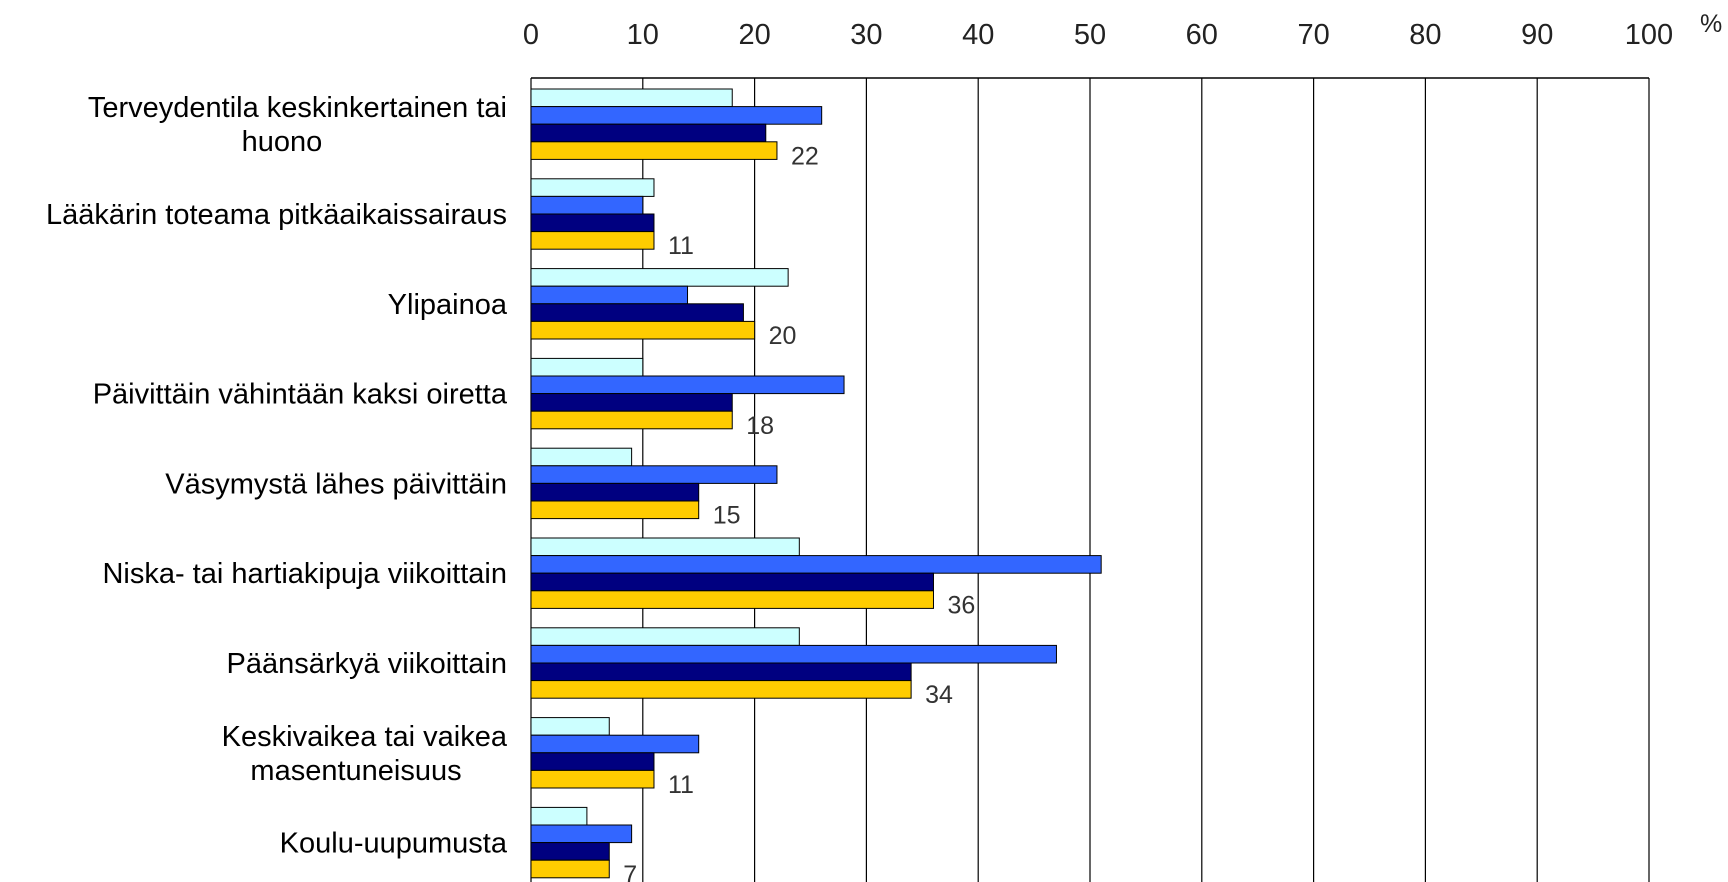 This screenshot has height=882, width=1728. What do you see at coordinates (297, 108) in the screenshot?
I see `category-label: Terveydentila keskinkertainen tai` at bounding box center [297, 108].